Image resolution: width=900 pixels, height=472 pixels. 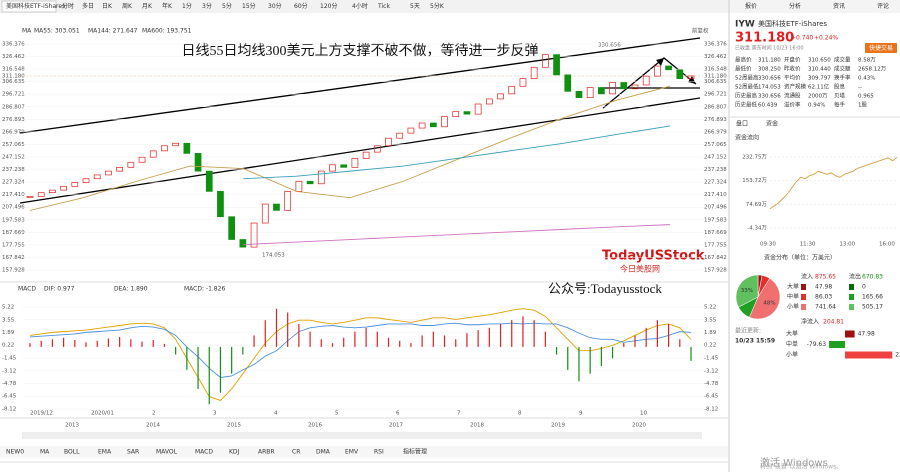 What do you see at coordinates (35, 6) in the screenshot?
I see `stock-tab: 美国科技ETF-iShares` at bounding box center [35, 6].